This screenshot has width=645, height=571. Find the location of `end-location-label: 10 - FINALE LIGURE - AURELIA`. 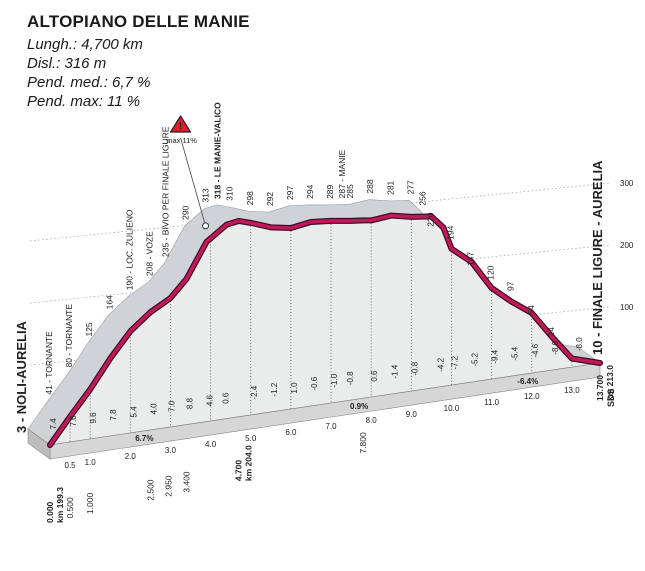

end-location-label: 10 - FINALE LIGURE - AURELIA is located at coordinates (597, 257).